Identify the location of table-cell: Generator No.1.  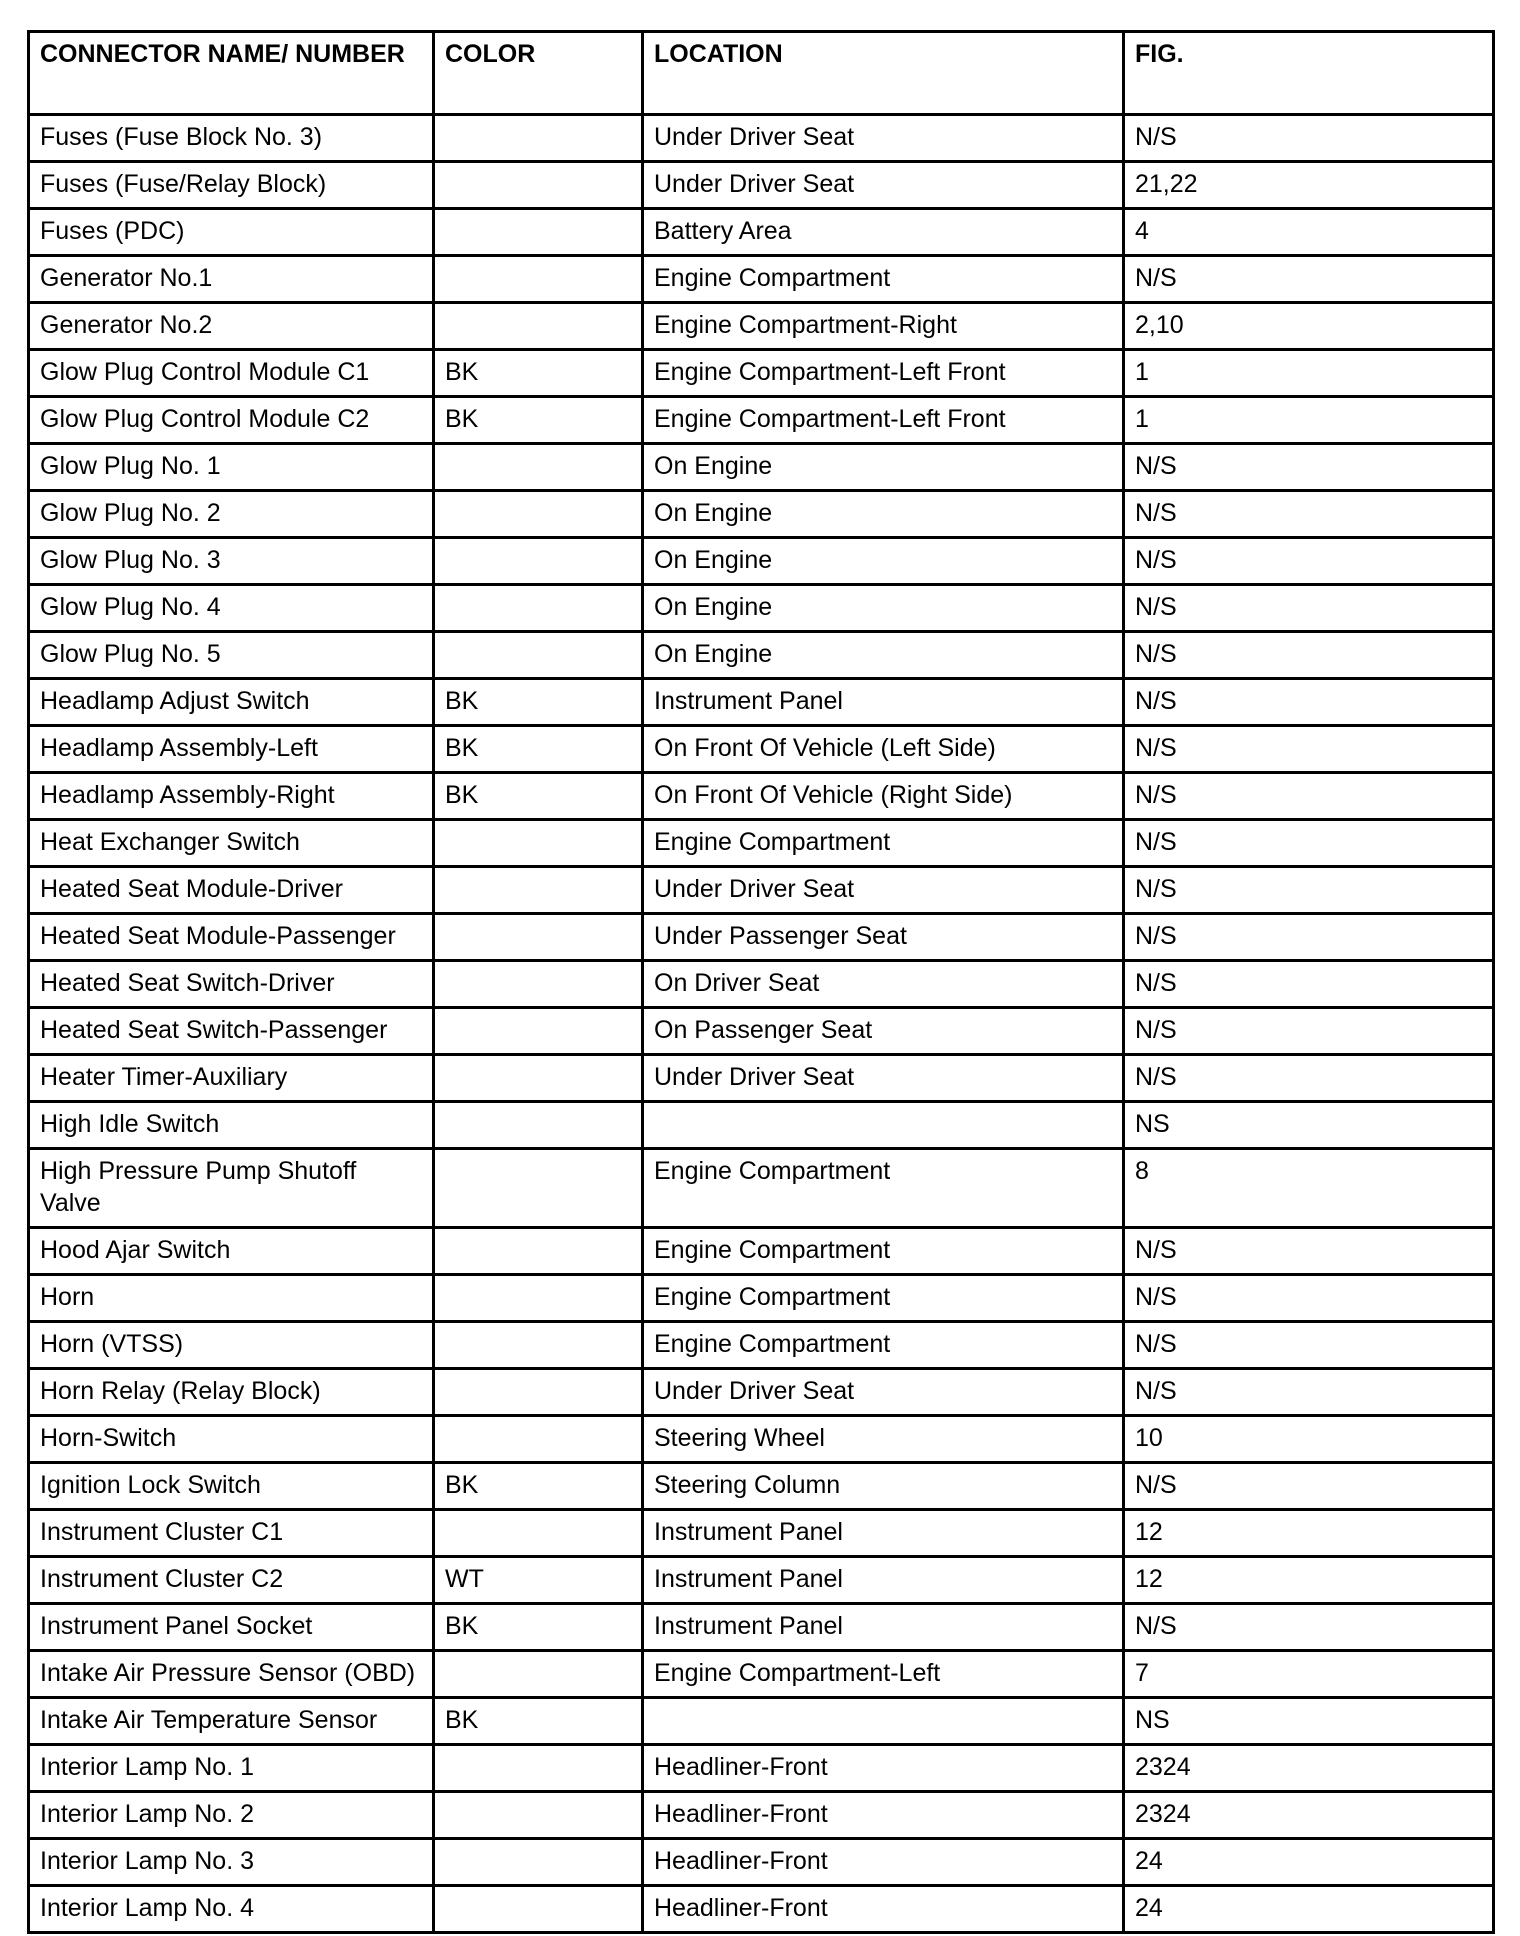
(231, 279).